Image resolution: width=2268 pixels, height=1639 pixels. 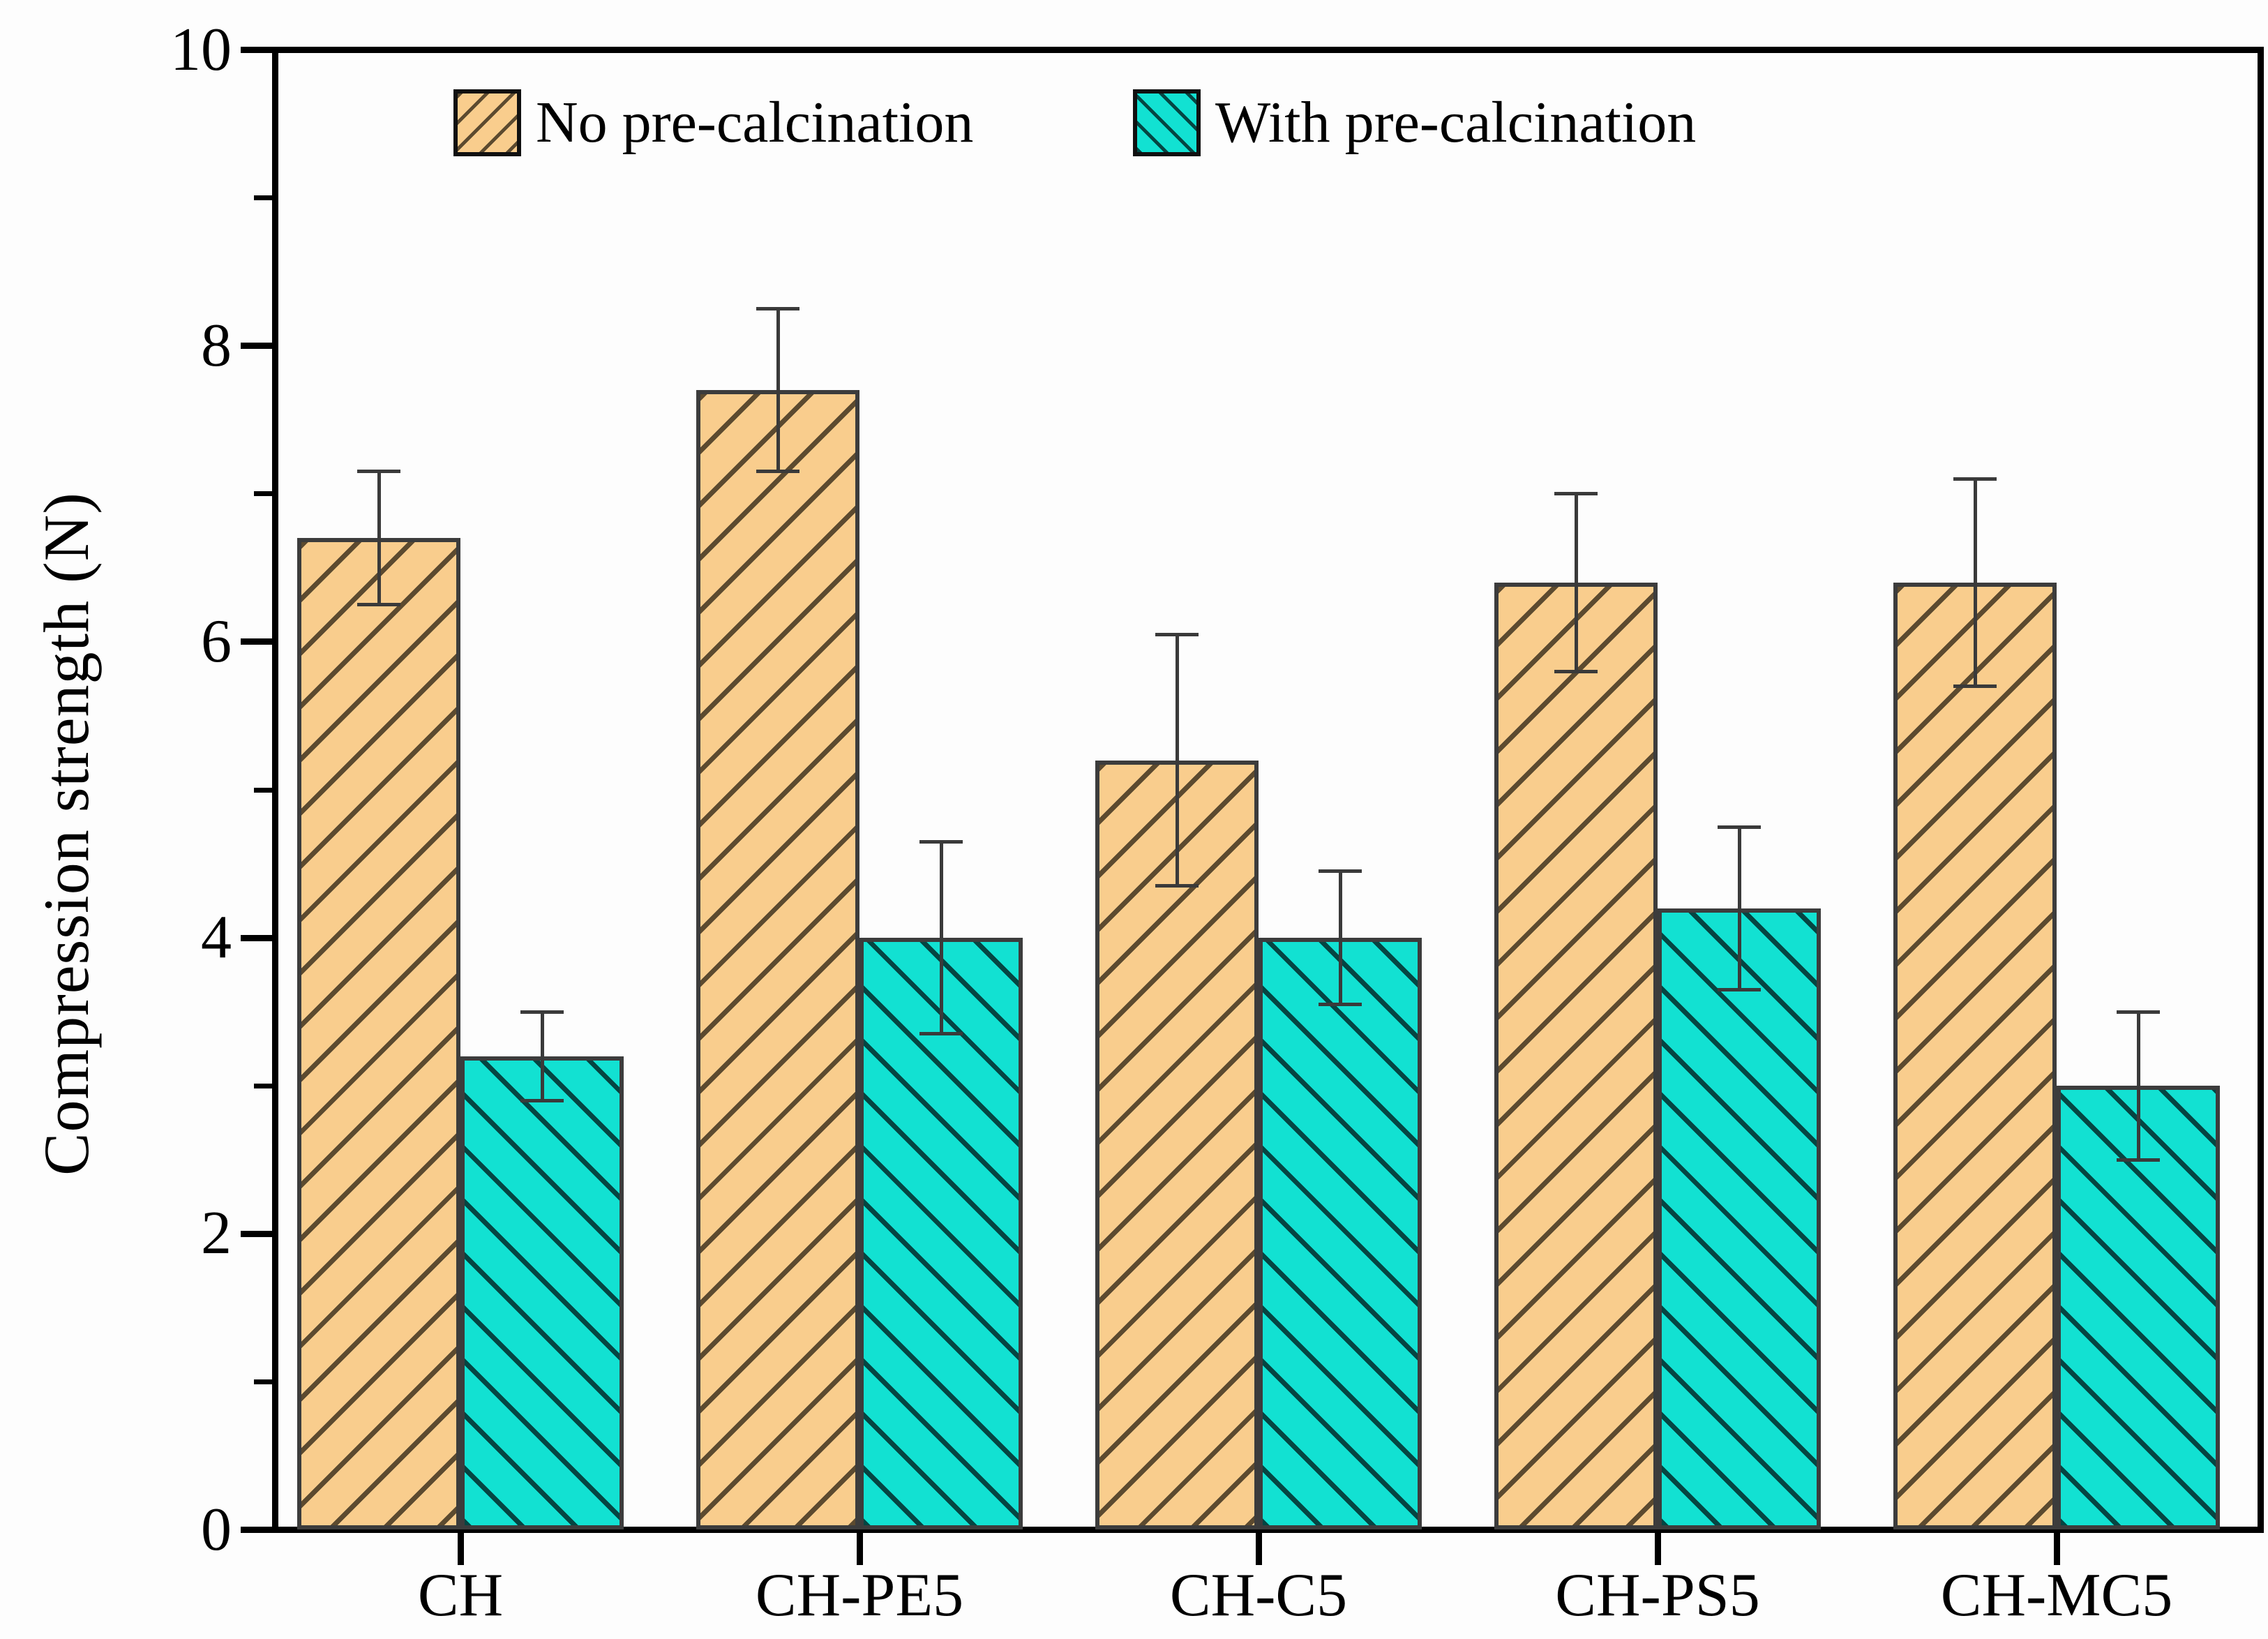 I want to click on y-axis-title: Compression strength (N), so click(x=66, y=834).